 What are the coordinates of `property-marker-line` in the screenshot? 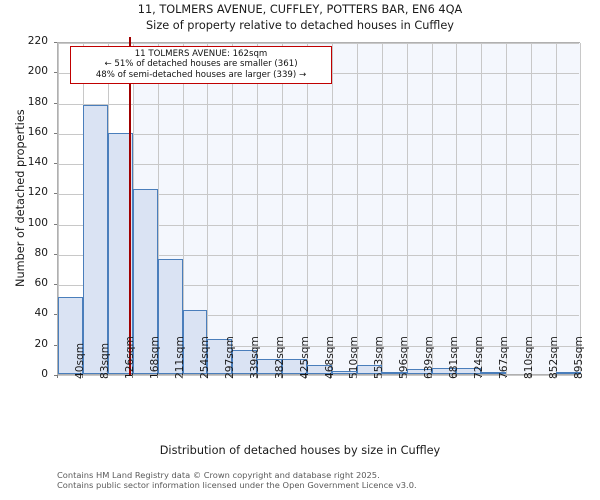 It's located at (130, 206).